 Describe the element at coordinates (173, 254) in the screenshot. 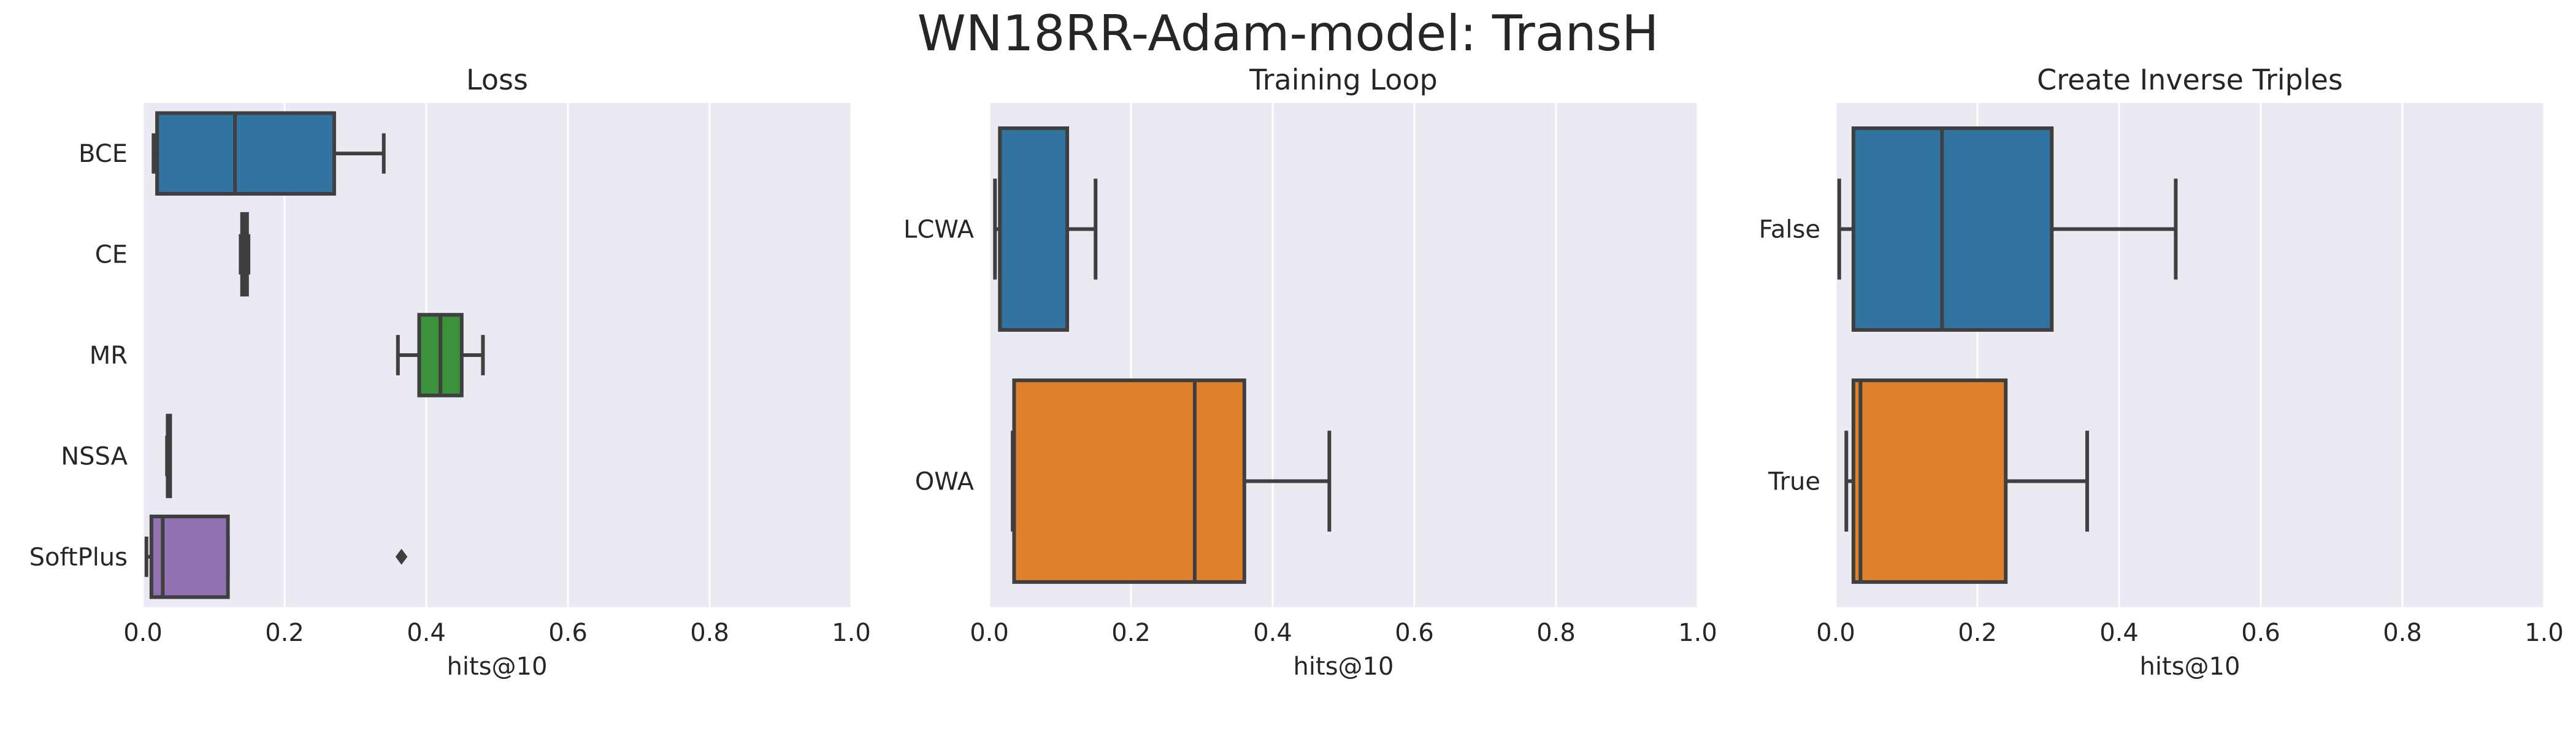

I see `box-ce: CE` at that location.